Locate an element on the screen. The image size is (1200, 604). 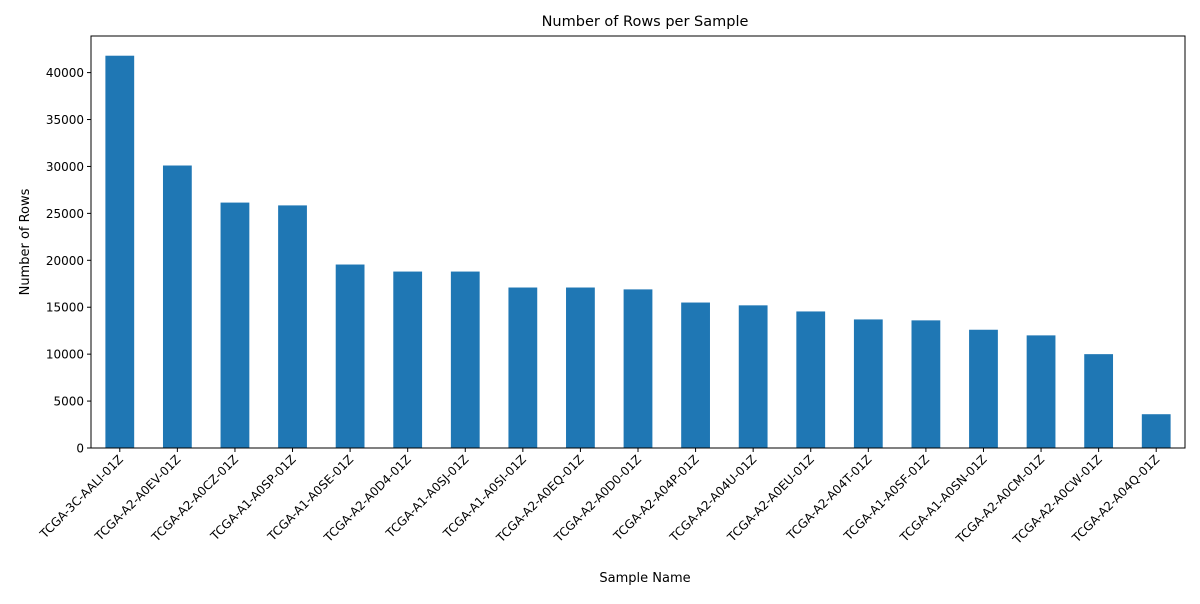
y-axis: 0 5000 10000 15000 20000 25000 30000 35000 40000 is located at coordinates (68, 261).